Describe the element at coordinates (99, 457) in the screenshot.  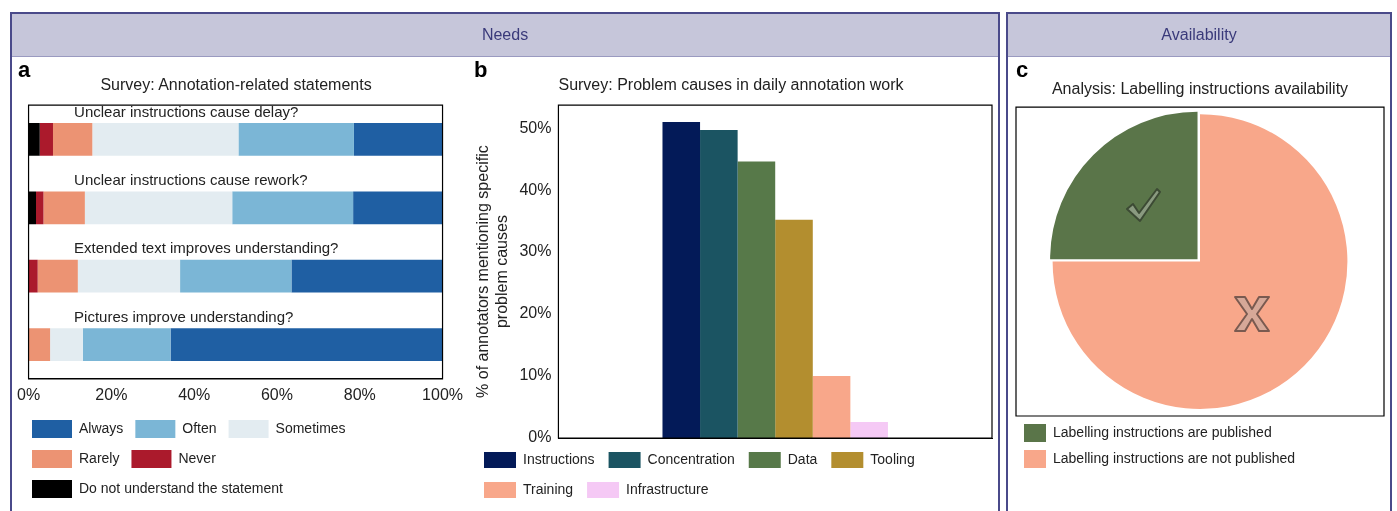
I see `legend-label: Rarely` at that location.